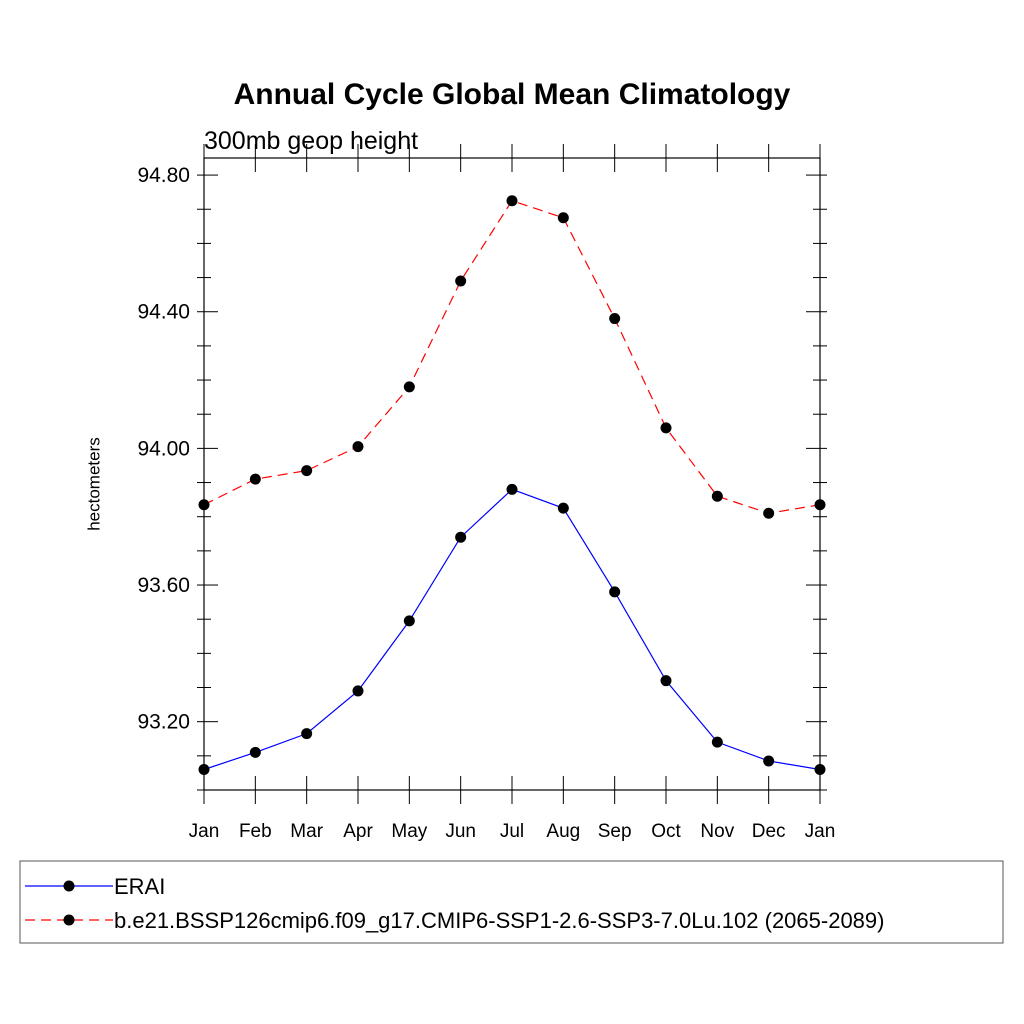  What do you see at coordinates (93, 484) in the screenshot?
I see `y-axis-label: hectometers` at bounding box center [93, 484].